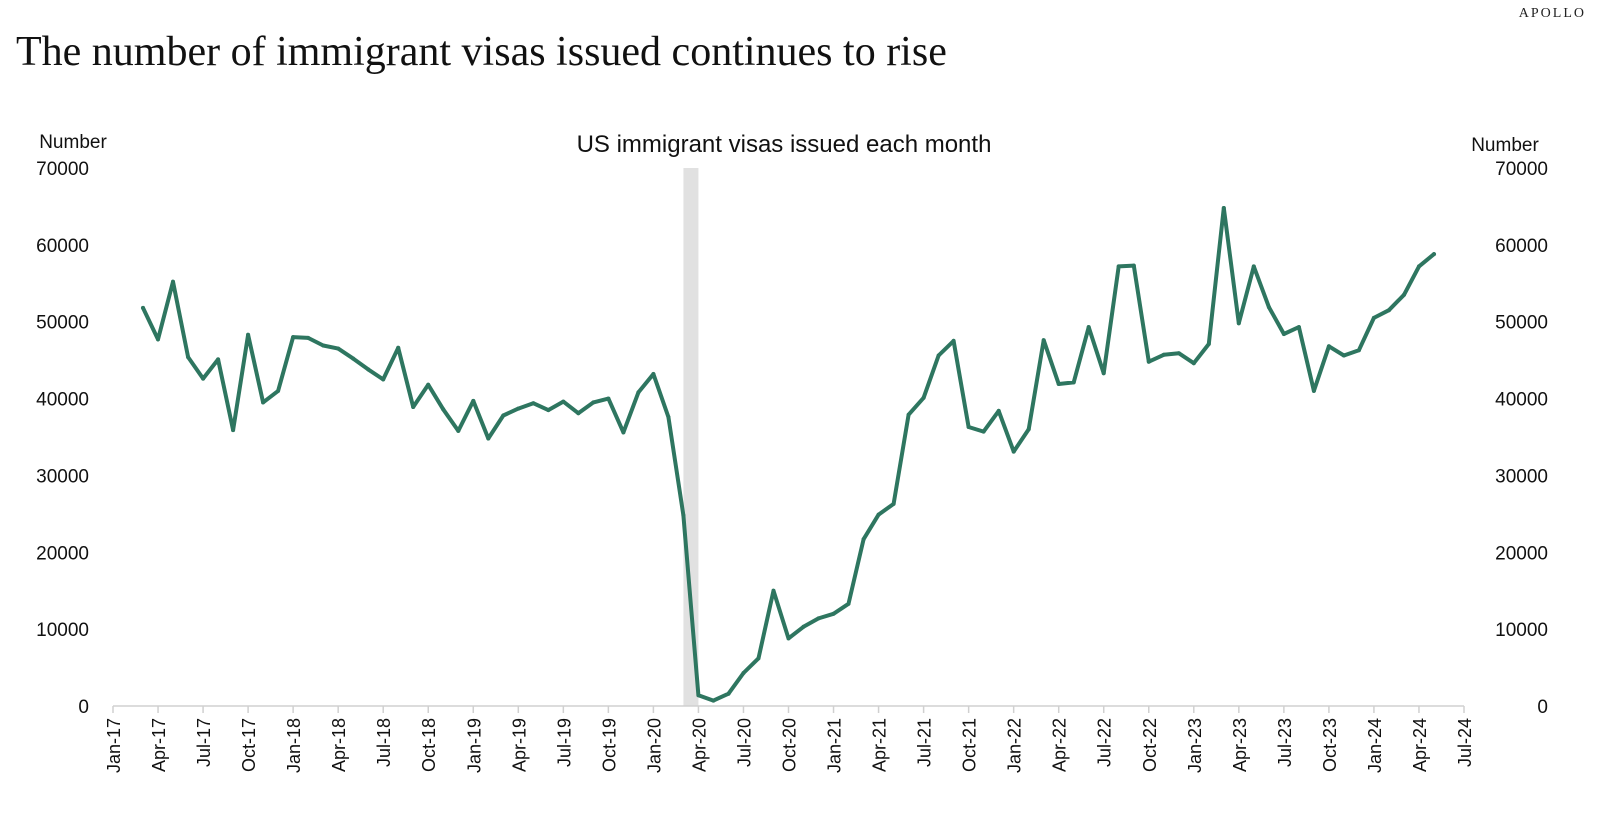 The width and height of the screenshot is (1600, 826). I want to click on chart-title: US immigrant visas issued each month, so click(784, 144).